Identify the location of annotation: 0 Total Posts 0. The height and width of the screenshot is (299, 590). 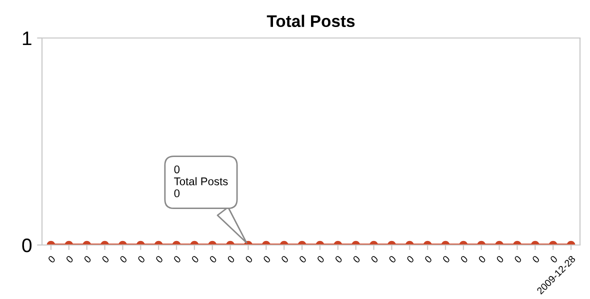
(201, 181).